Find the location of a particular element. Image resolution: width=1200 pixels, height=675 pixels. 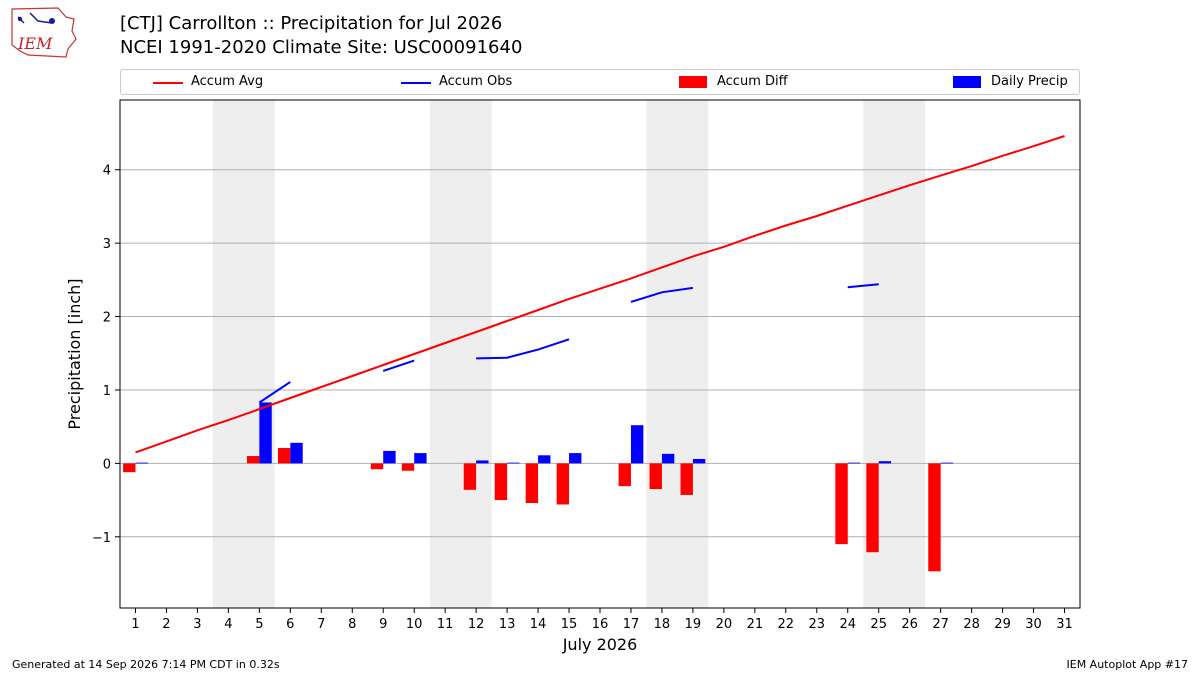

x-tick-label: 18 is located at coordinates (662, 624).